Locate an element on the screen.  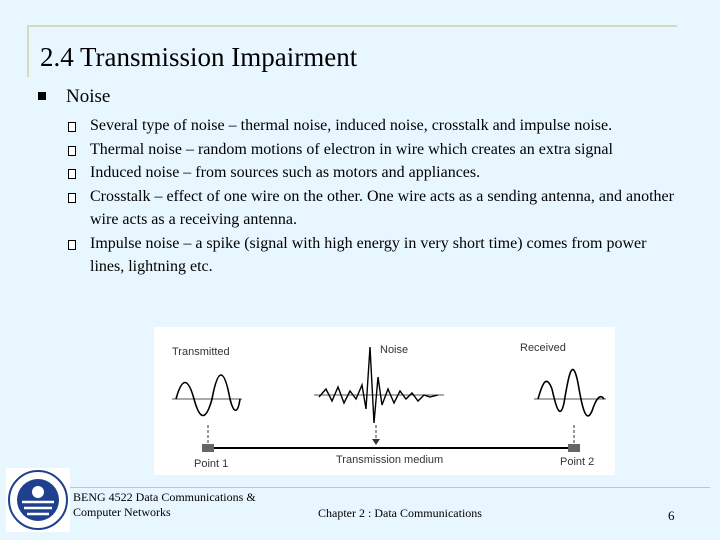
label-medium: Transmission medium is located at coordinates (389, 460).